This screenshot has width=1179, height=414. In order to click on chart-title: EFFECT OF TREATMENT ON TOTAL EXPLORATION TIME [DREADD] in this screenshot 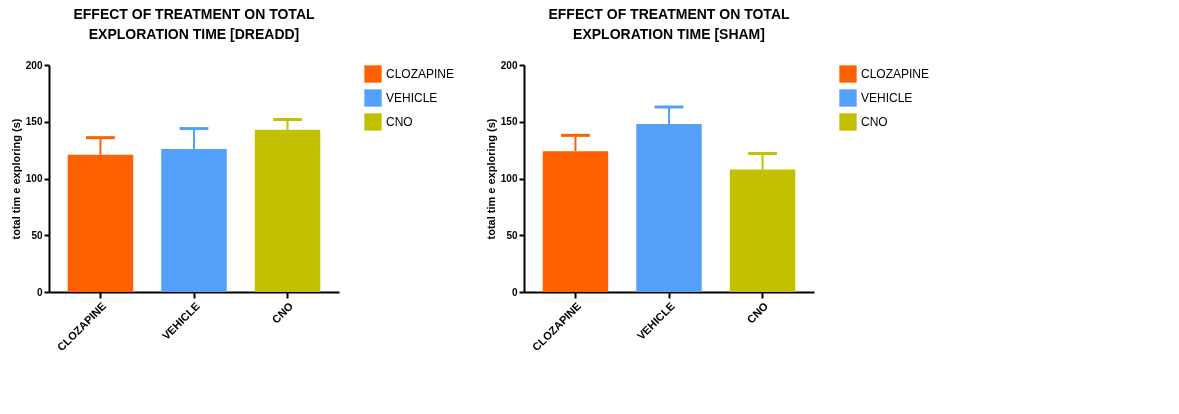, I will do `click(194, 24)`.